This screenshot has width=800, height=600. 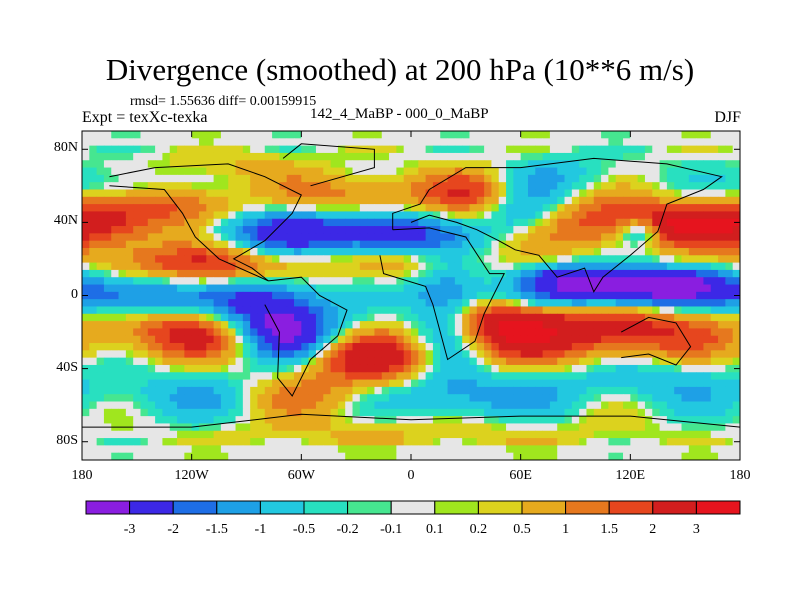 What do you see at coordinates (260, 529) in the screenshot?
I see `colorbar-label: -1` at bounding box center [260, 529].